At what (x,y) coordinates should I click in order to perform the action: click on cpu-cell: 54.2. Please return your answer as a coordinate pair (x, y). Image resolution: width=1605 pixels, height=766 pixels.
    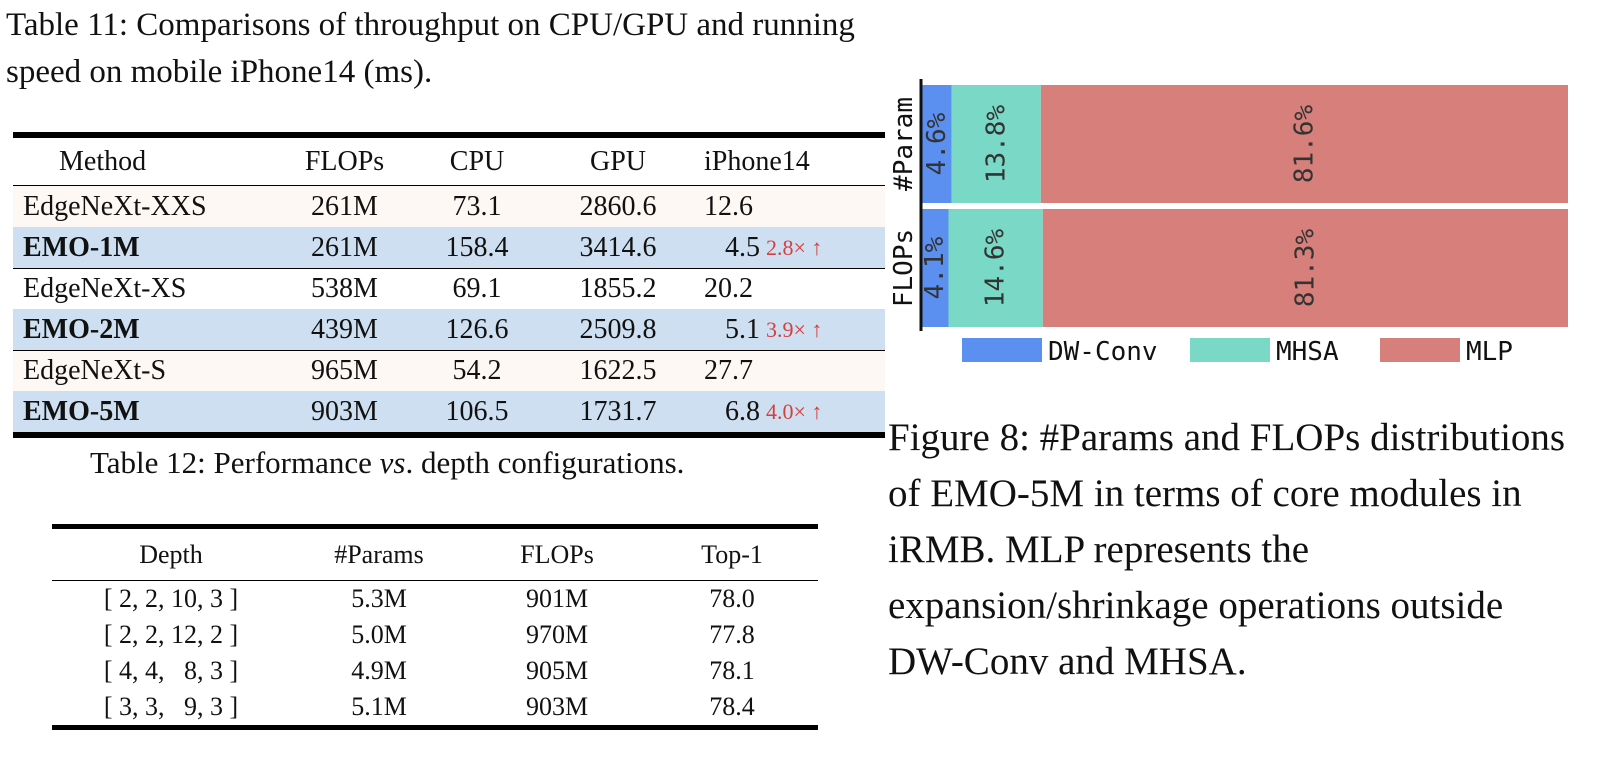
    Looking at the image, I should click on (477, 370).